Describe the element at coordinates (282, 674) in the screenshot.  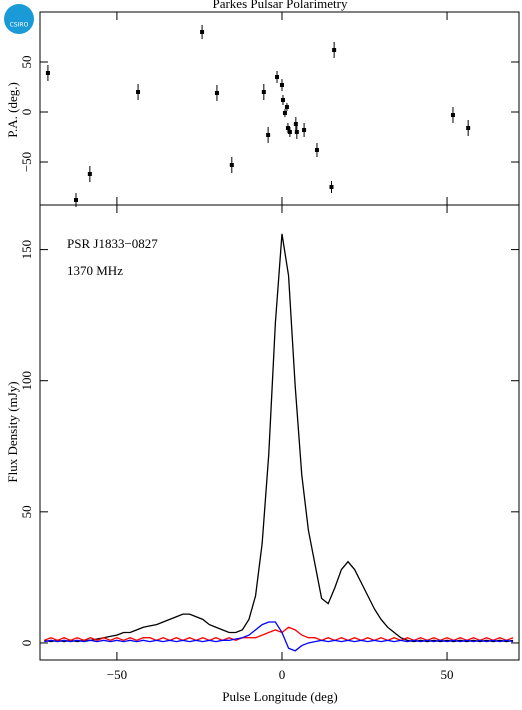
I see `x-tick-label: 0` at that location.